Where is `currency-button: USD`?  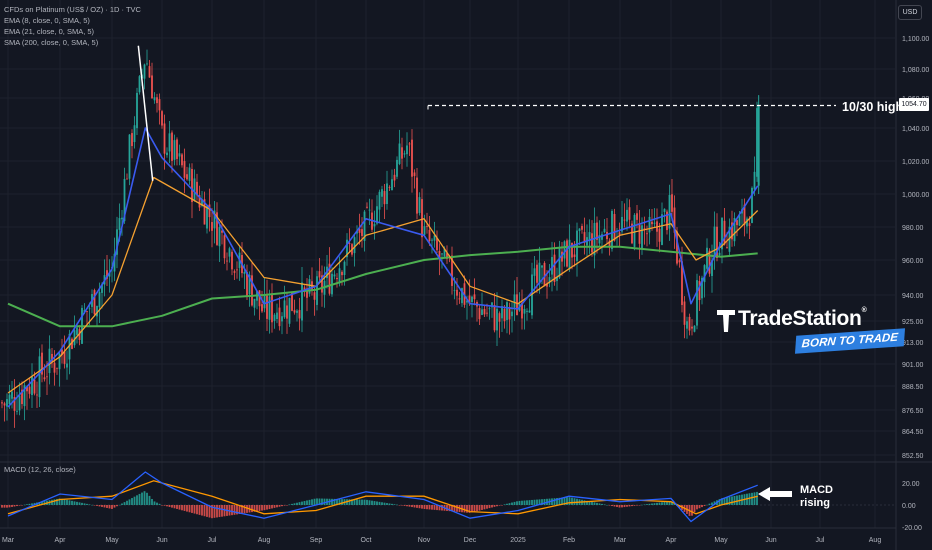 currency-button: USD is located at coordinates (910, 12).